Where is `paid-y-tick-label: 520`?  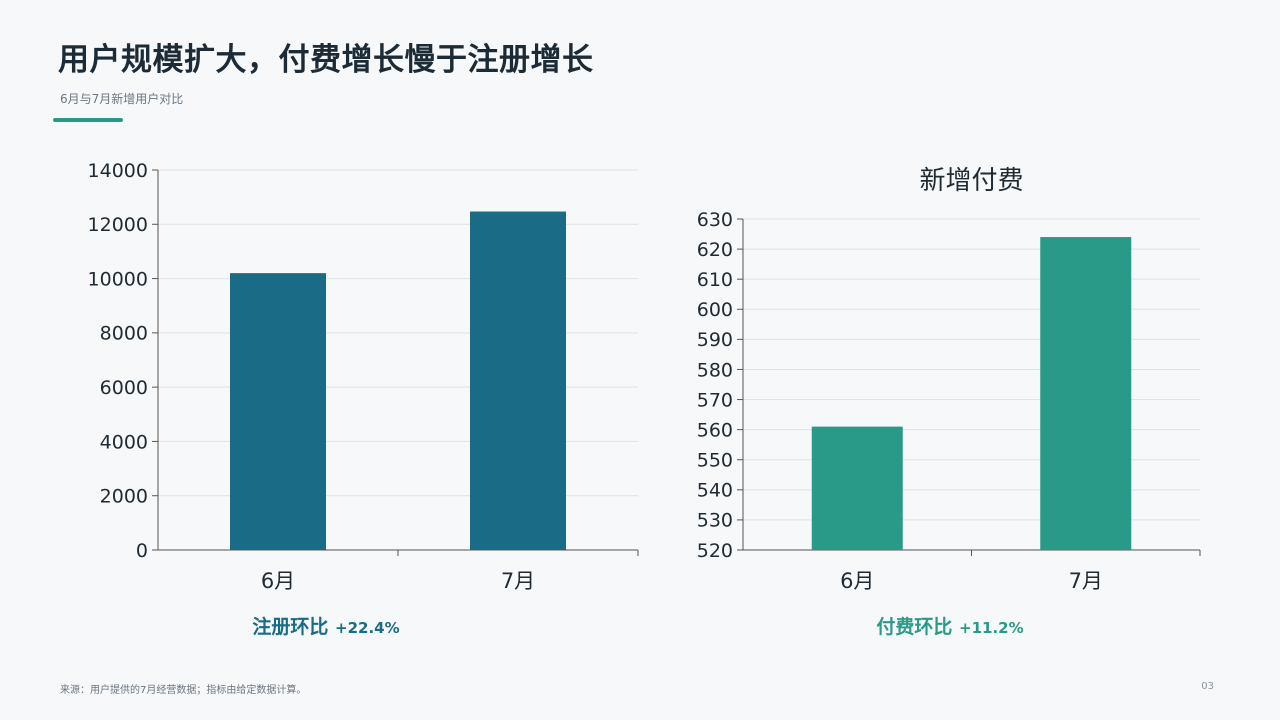 paid-y-tick-label: 520 is located at coordinates (715, 551).